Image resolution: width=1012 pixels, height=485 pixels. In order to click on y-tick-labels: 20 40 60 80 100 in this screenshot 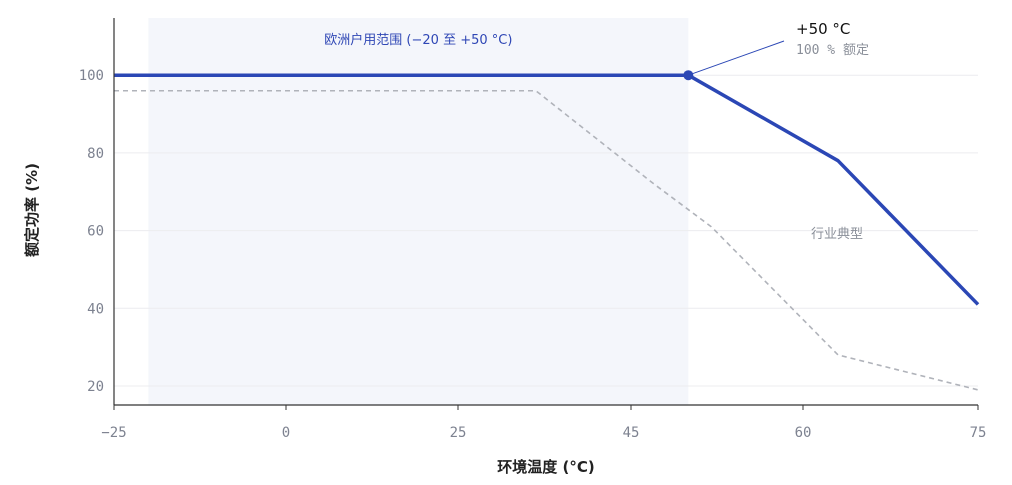, I will do `click(91, 231)`.